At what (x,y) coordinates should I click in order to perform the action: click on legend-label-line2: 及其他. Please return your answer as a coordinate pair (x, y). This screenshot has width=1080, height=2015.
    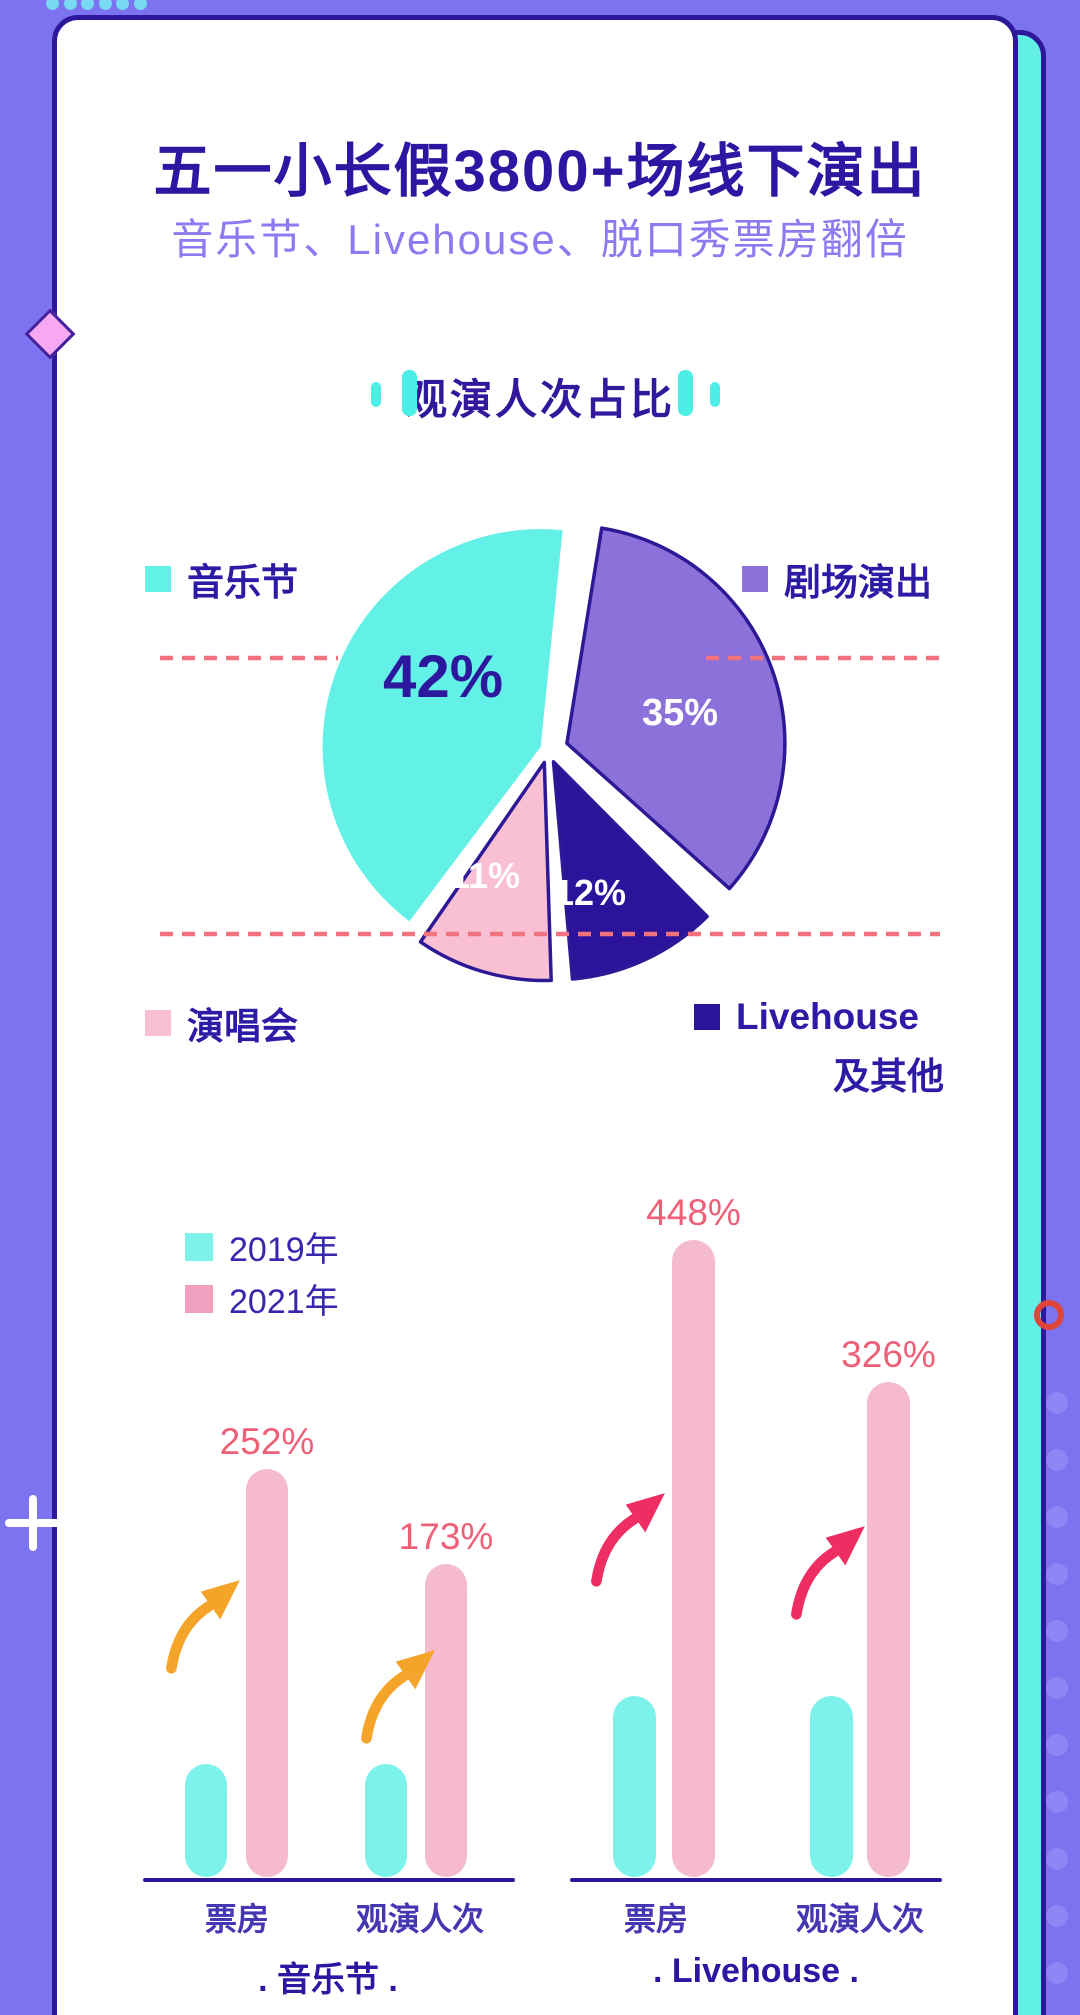
    Looking at the image, I should click on (888, 1076).